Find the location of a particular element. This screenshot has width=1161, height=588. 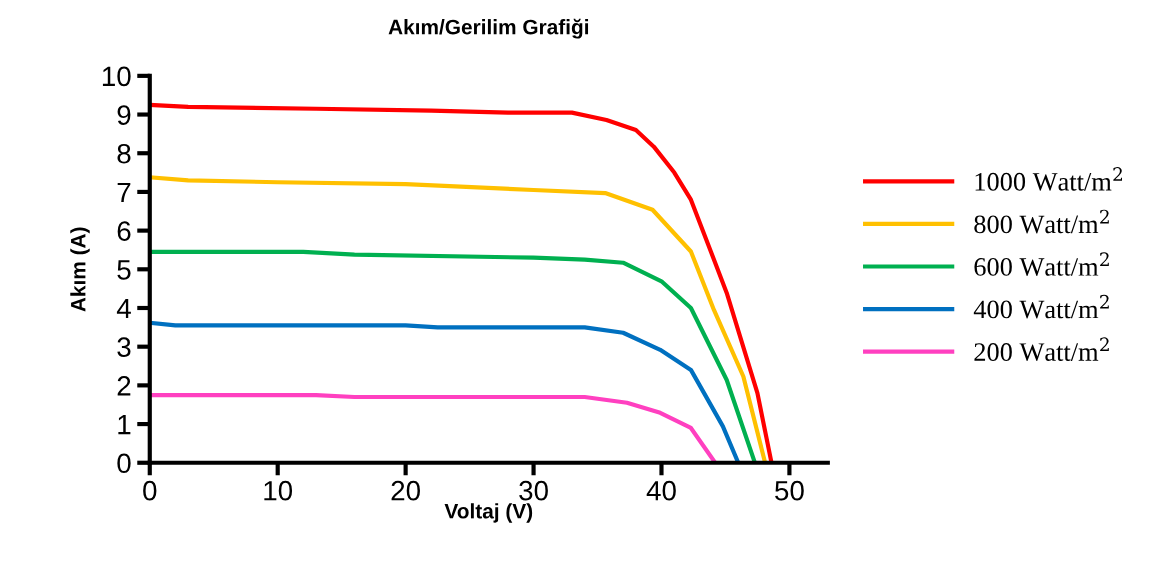

y-tick-label: 9 is located at coordinates (124, 115).